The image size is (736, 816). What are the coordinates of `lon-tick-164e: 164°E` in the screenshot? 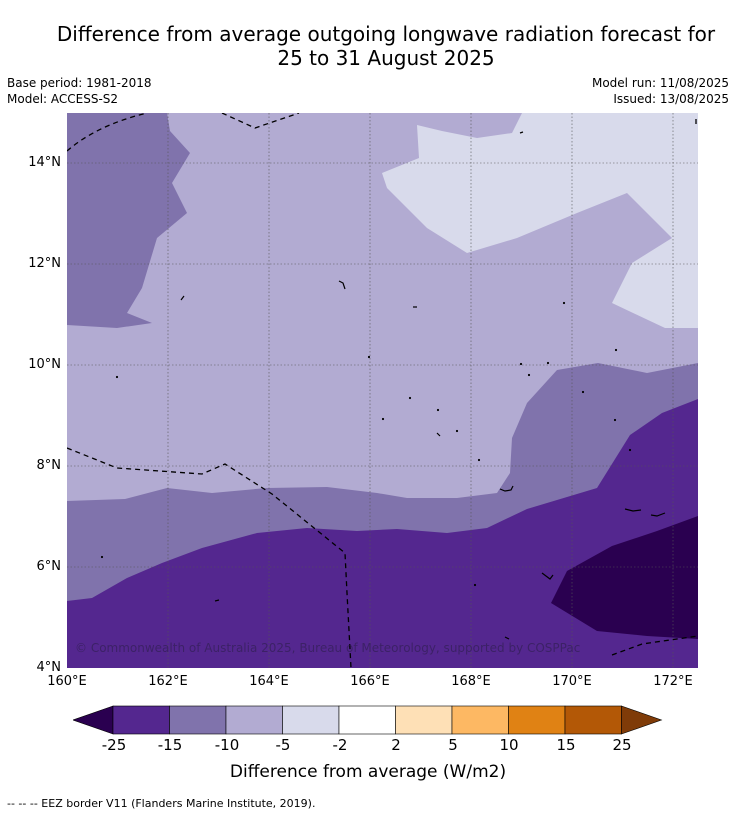 It's located at (269, 681).